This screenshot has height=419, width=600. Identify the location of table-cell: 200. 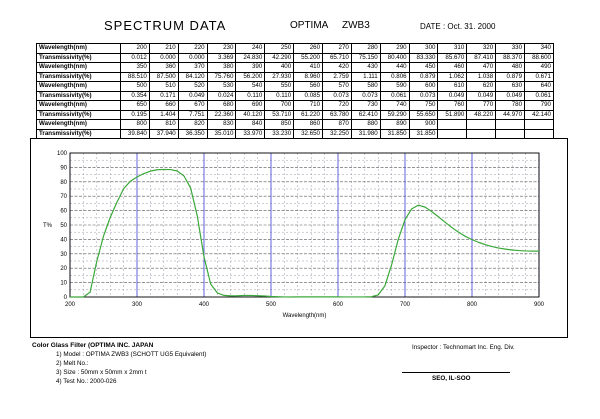
(135, 48).